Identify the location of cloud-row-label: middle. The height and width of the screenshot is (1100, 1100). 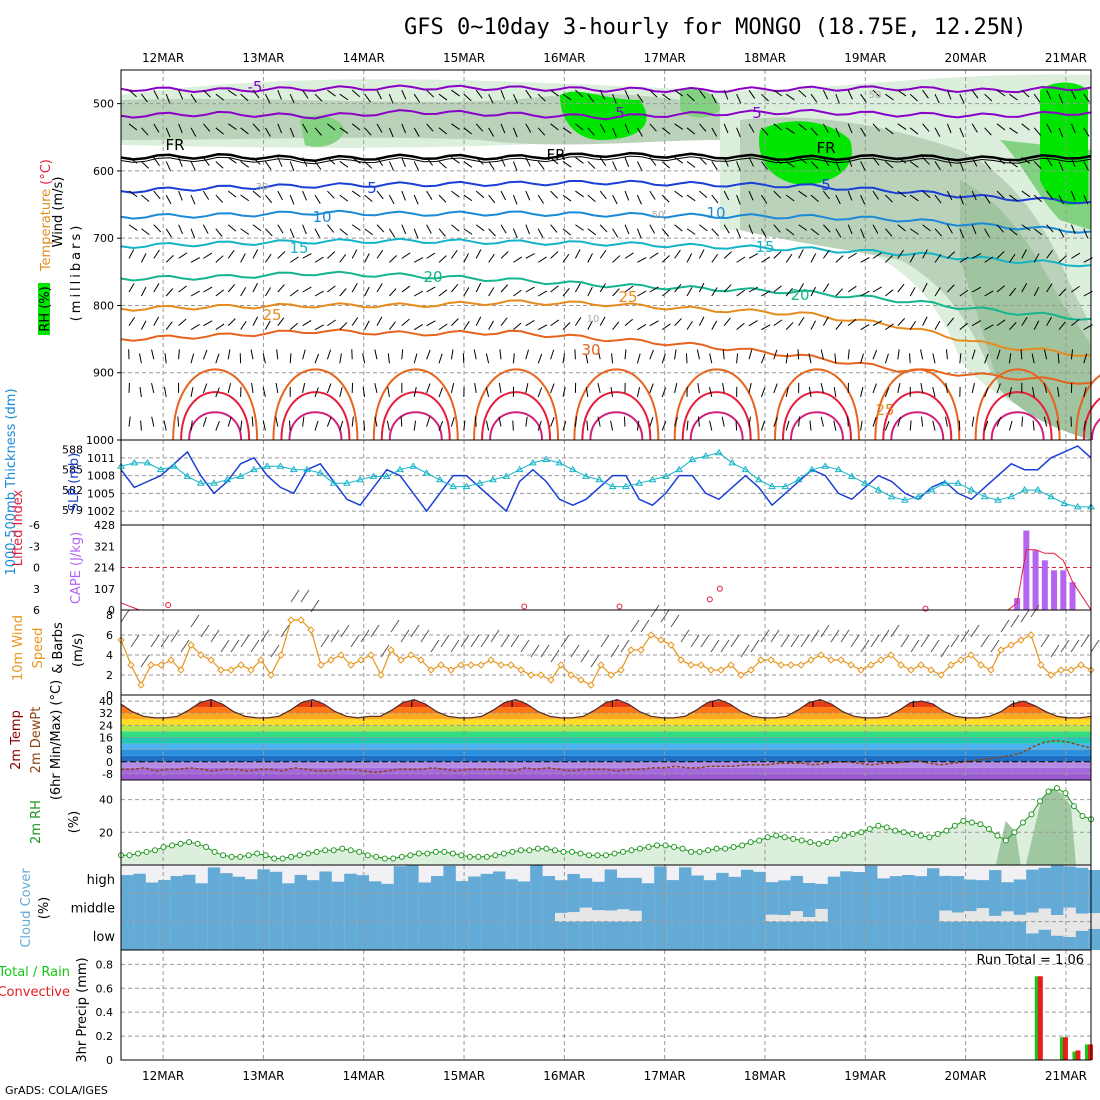
(93, 909).